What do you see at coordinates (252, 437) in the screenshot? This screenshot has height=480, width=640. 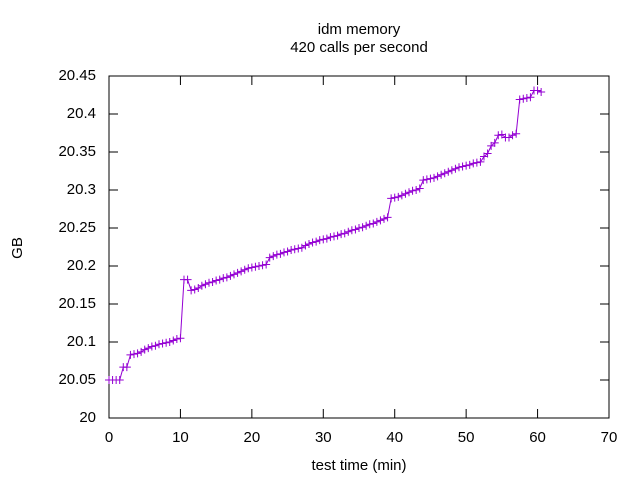 I see `x-tick-label: 20` at bounding box center [252, 437].